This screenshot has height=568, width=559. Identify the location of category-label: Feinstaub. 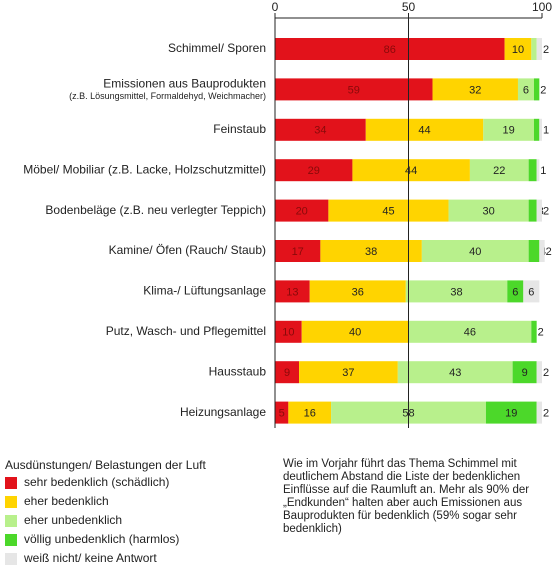
(239, 129).